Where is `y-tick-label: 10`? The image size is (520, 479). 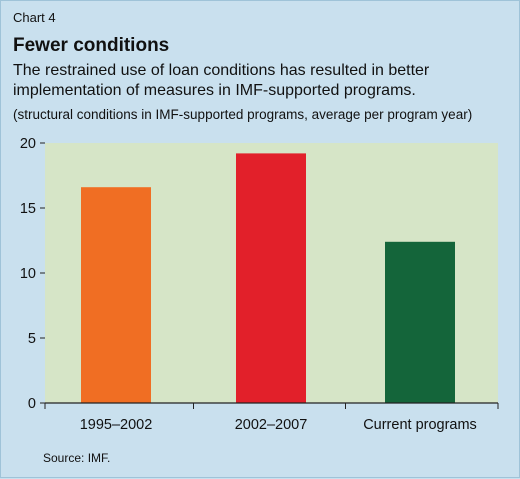
y-tick-label: 10 is located at coordinates (28, 274).